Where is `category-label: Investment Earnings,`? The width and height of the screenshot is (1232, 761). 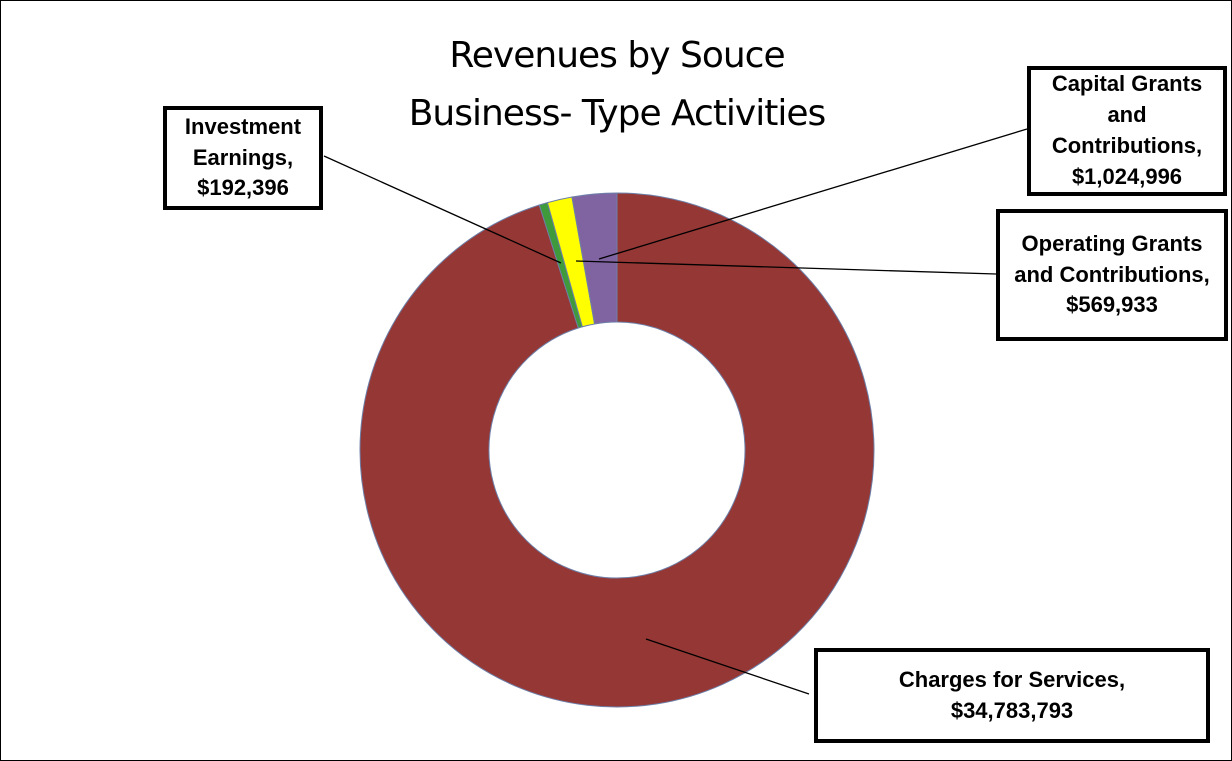 category-label: Investment Earnings, is located at coordinates (243, 141).